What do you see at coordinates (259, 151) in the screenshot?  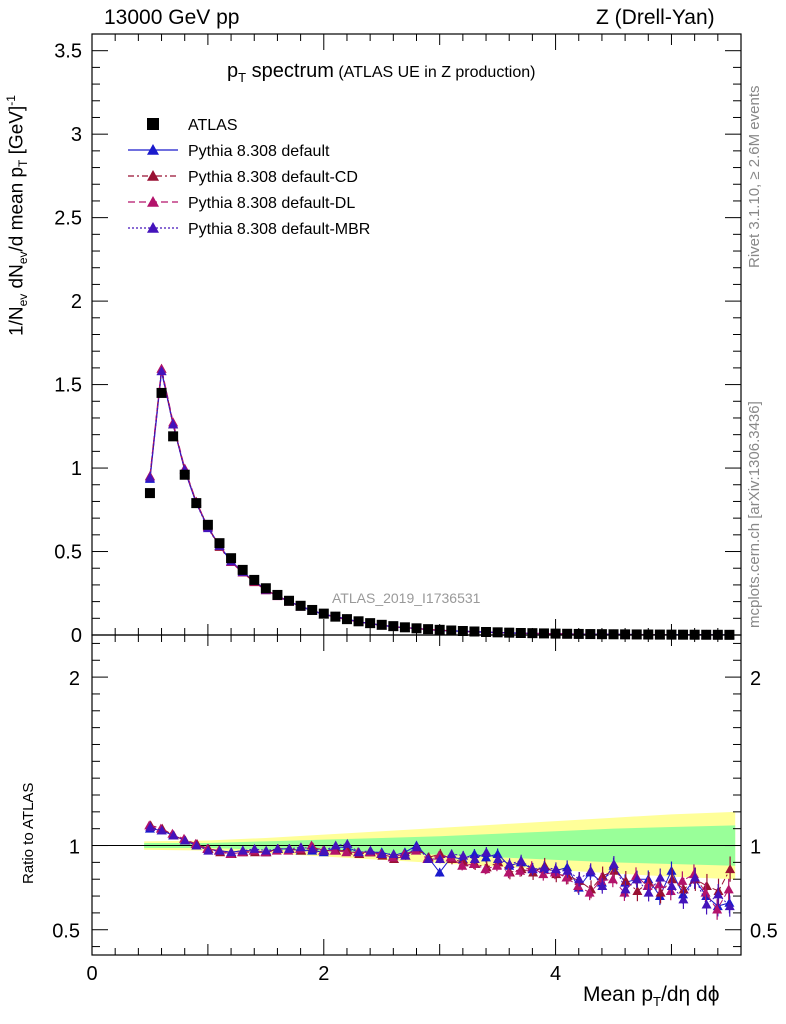 I see `legend-label-default: Pythia 8.308 default` at bounding box center [259, 151].